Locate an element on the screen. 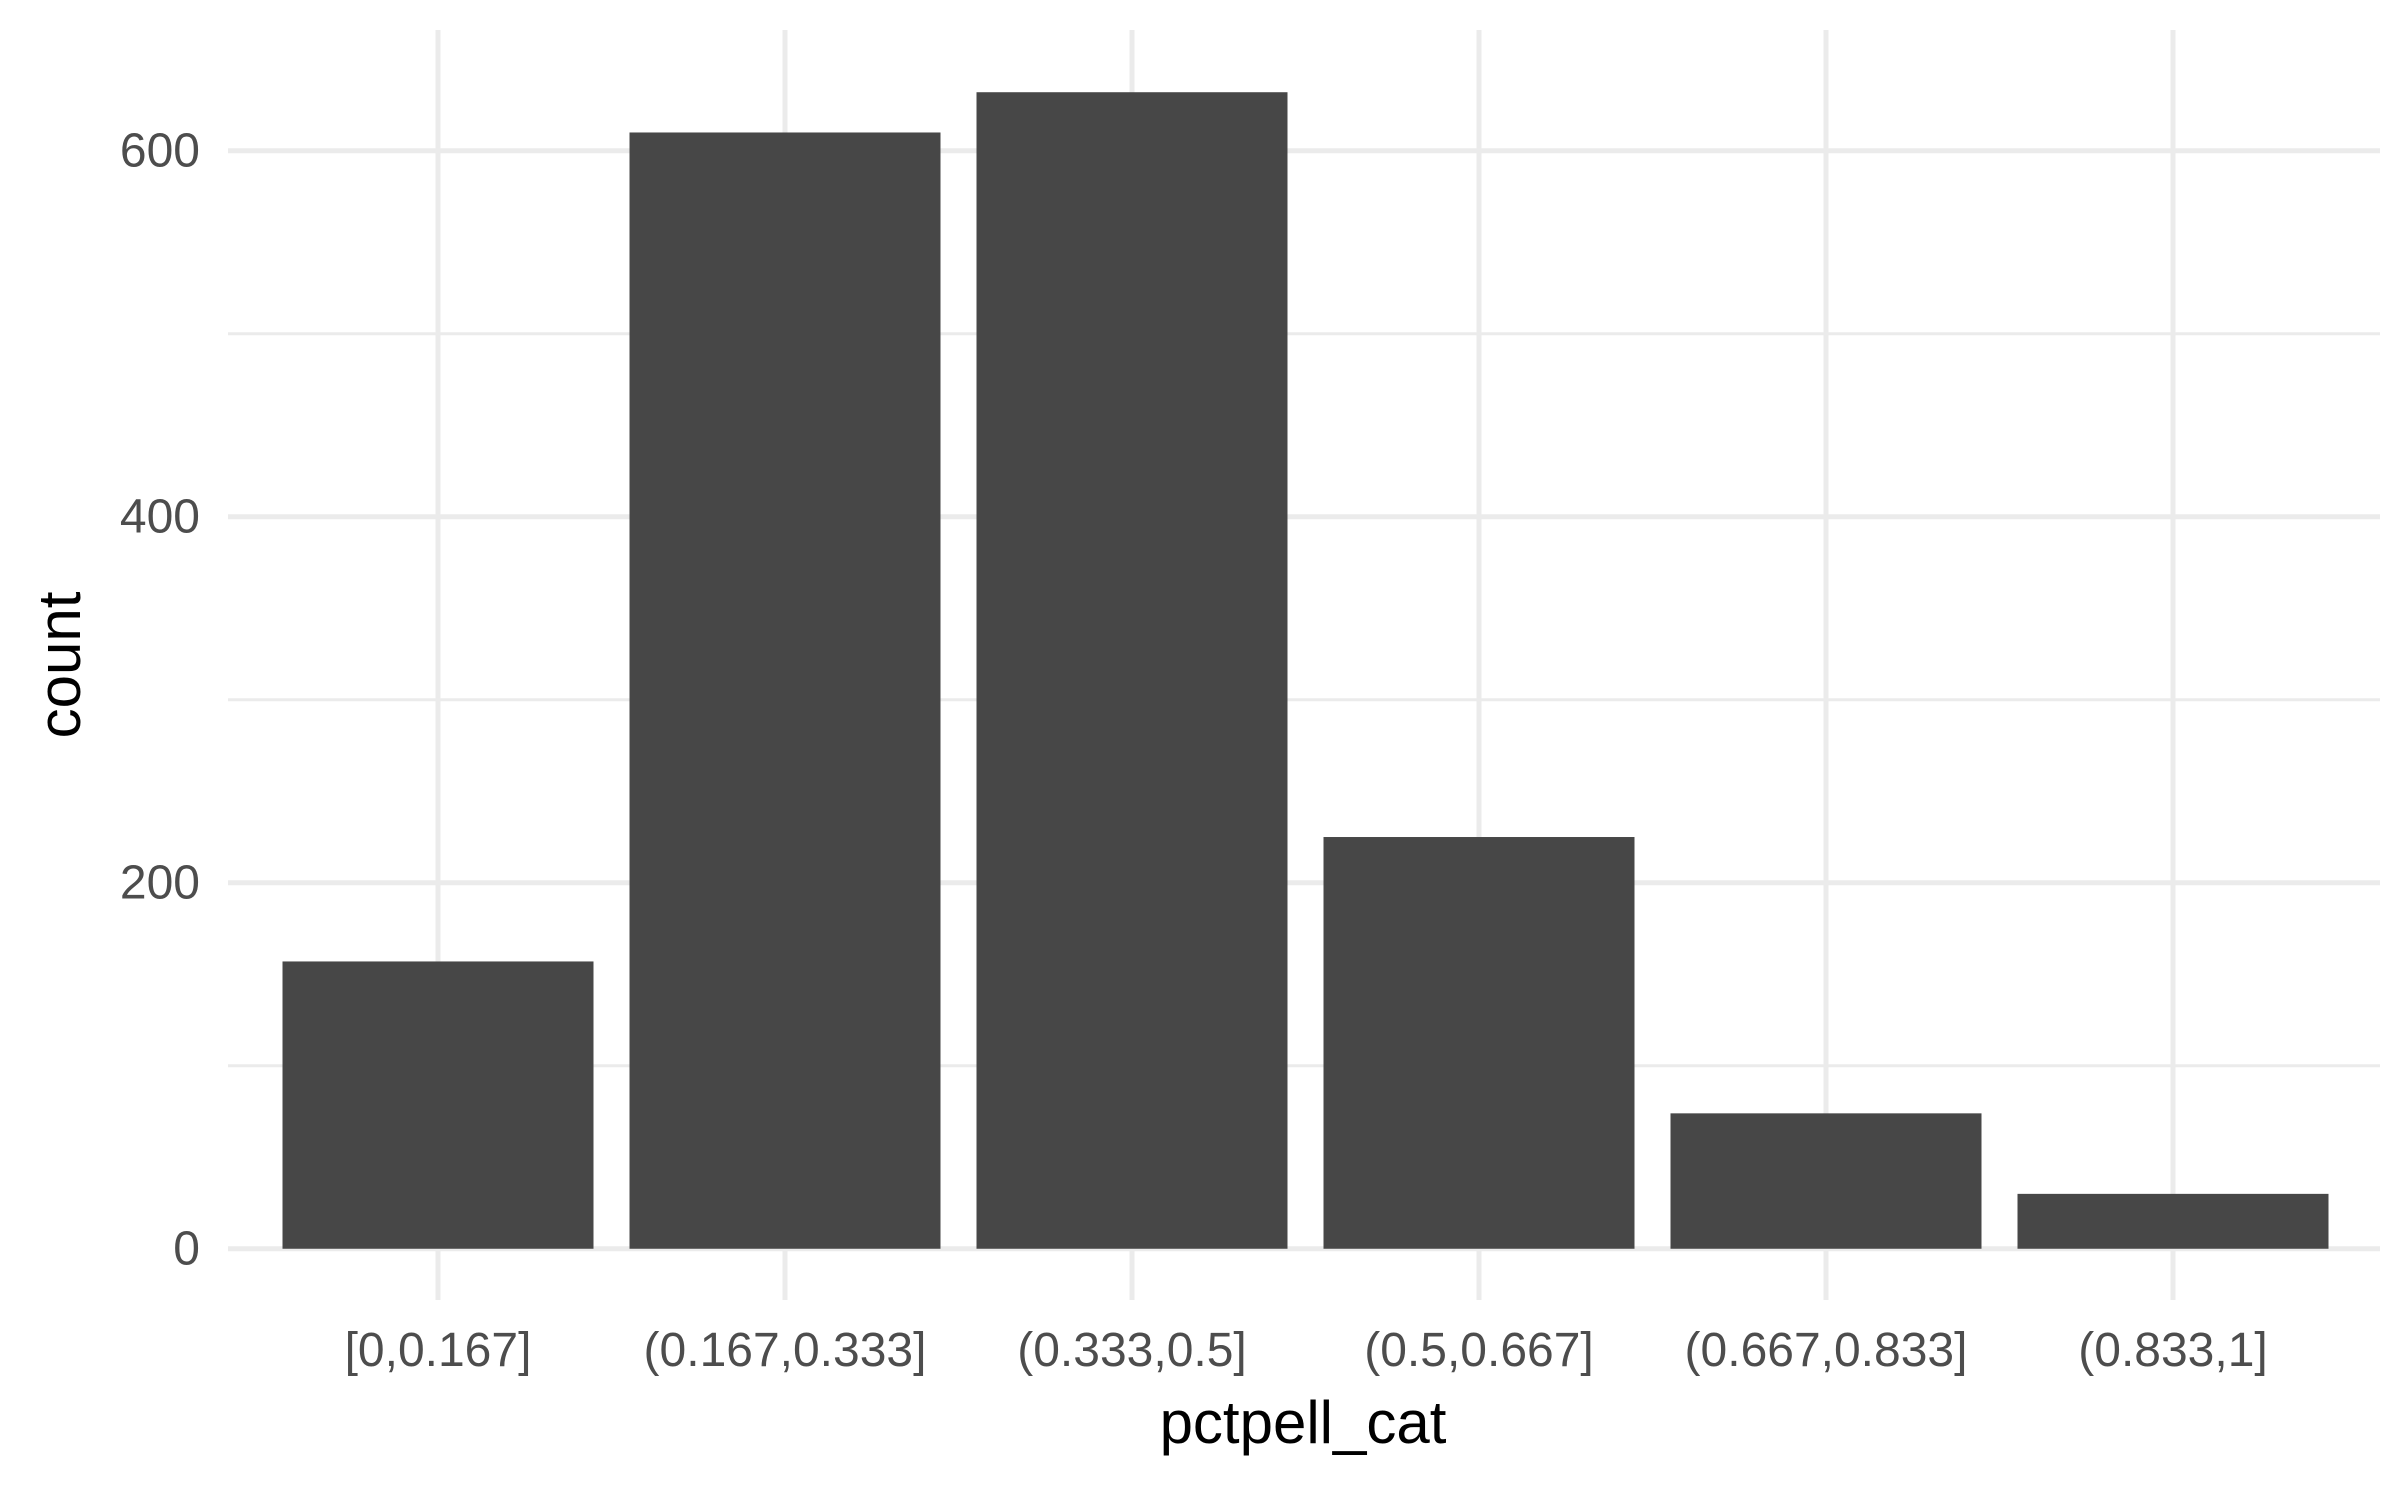  y-tick-label: 600 is located at coordinates (160, 150).